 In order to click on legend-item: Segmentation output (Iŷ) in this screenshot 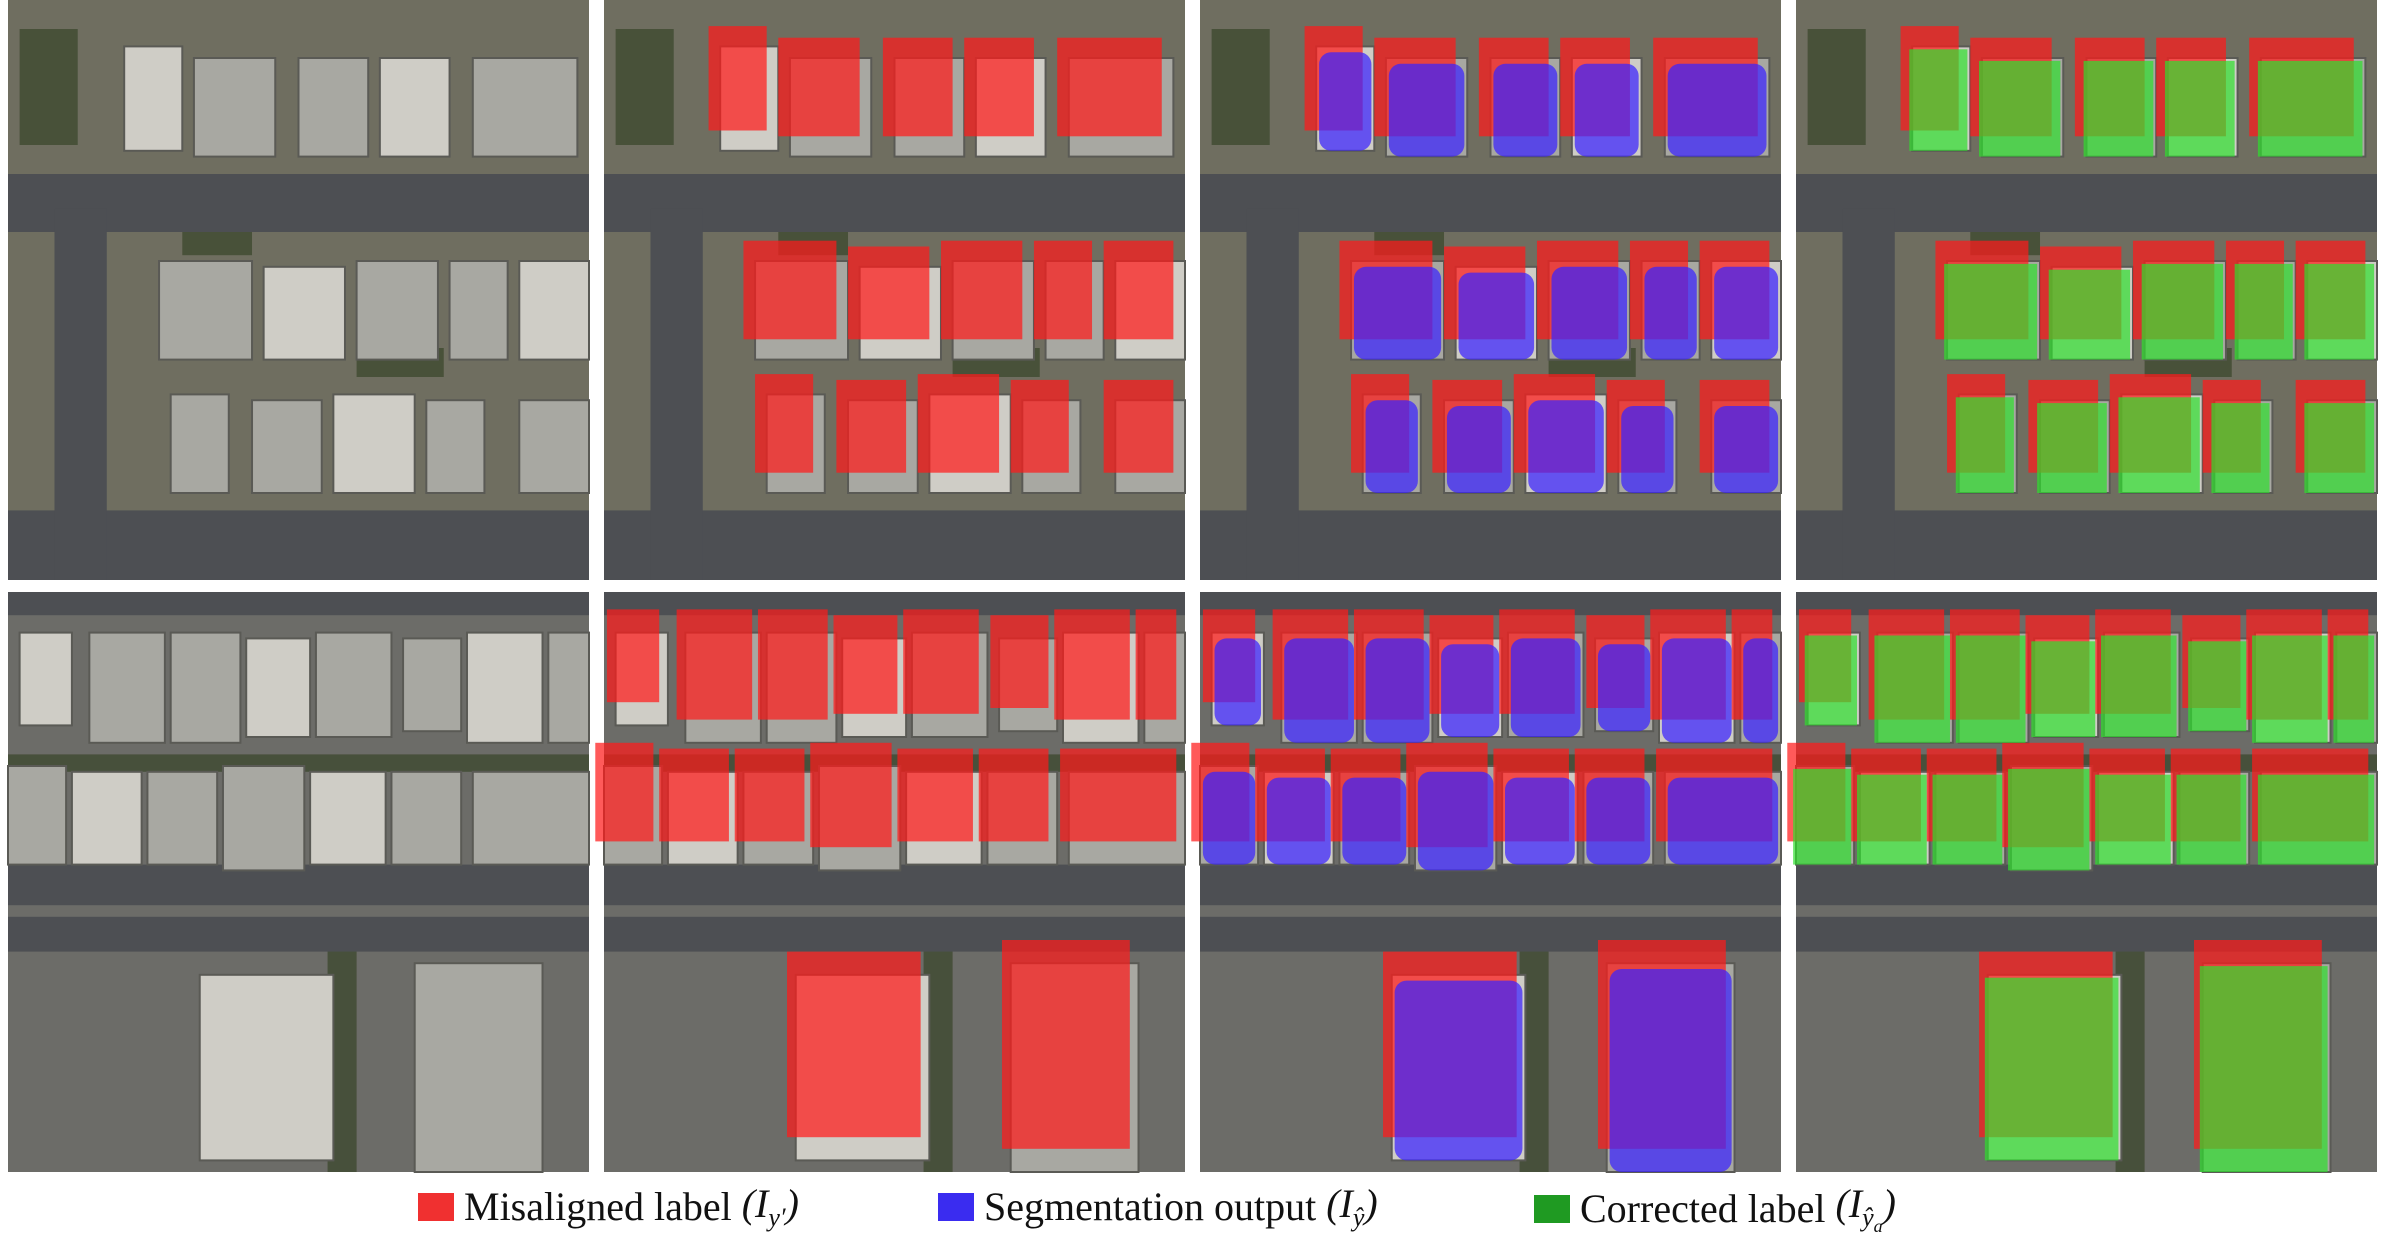, I will do `click(1158, 1206)`.